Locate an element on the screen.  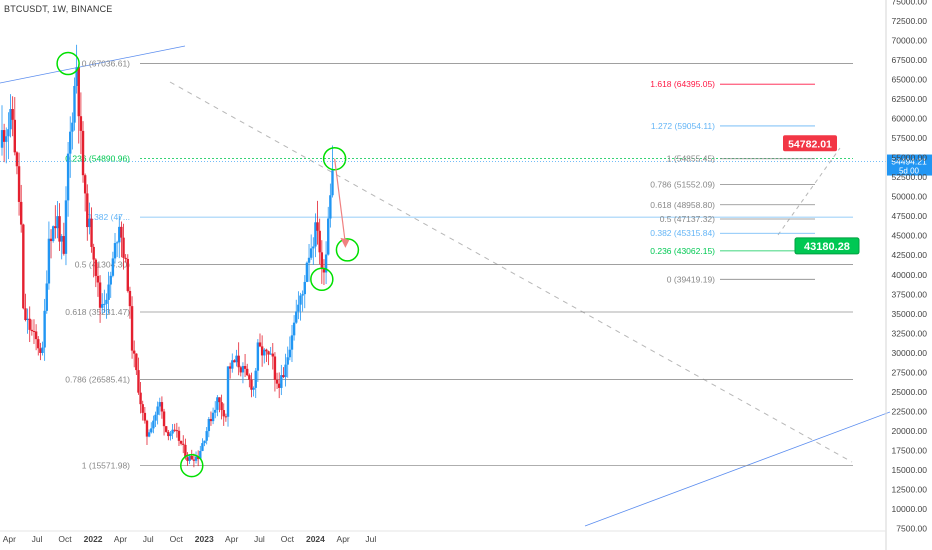
dashed-projection-line is located at coordinates (809, 191).